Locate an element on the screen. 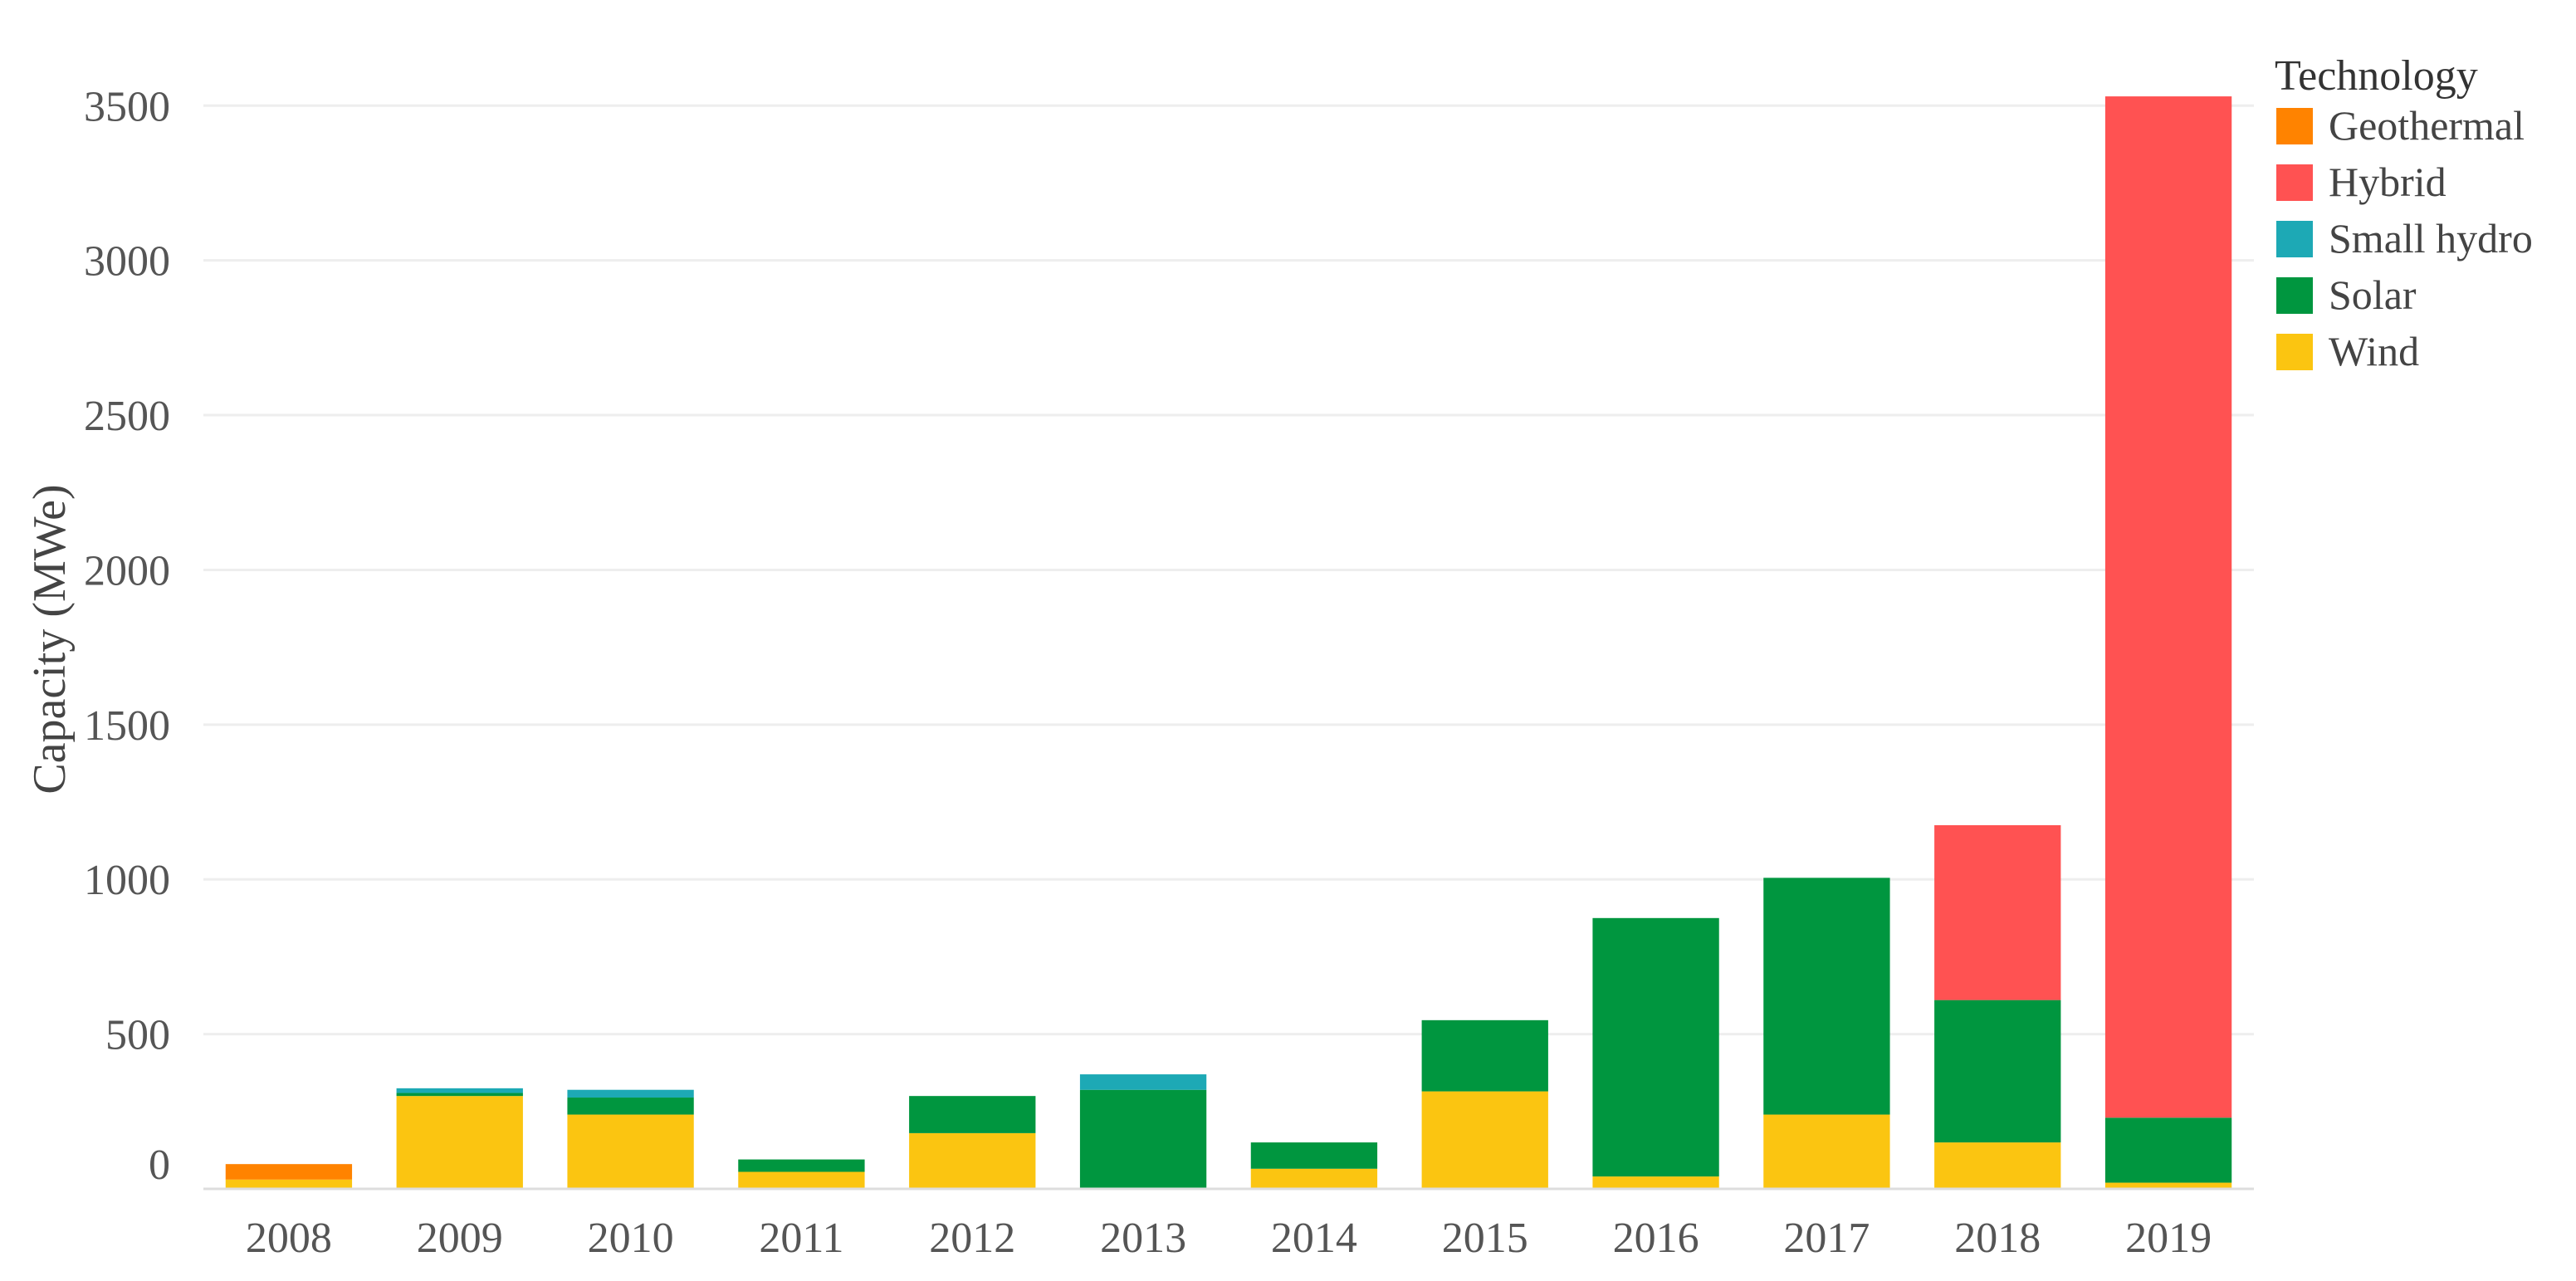  legend-title: Technology is located at coordinates (2376, 76).